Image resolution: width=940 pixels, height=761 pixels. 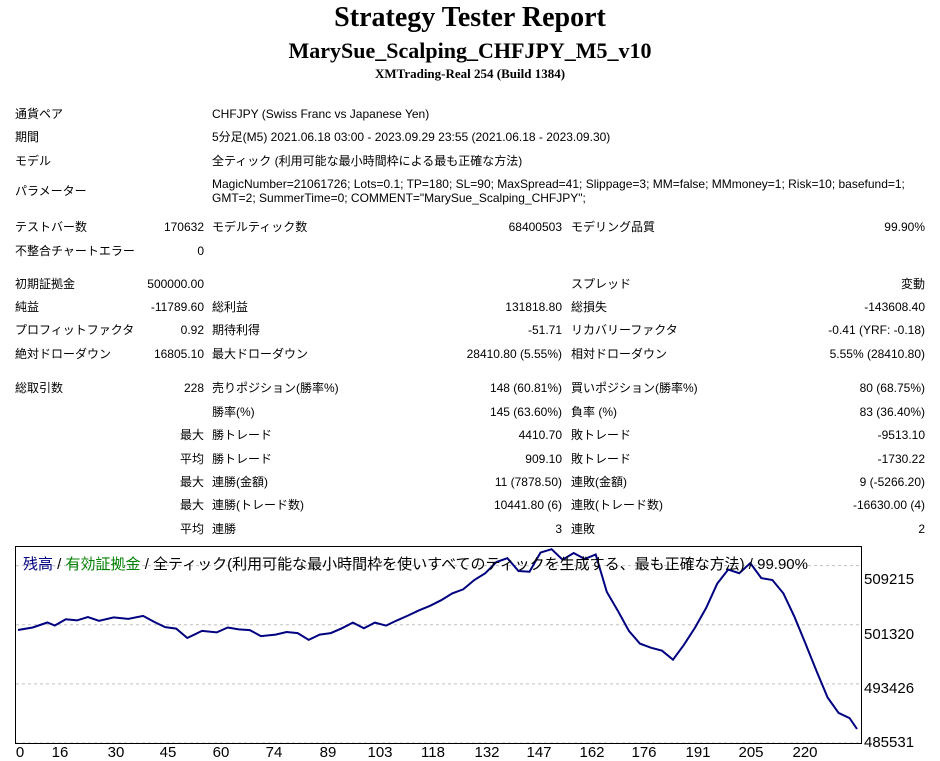 I want to click on rel-drawdown-label: 相対ドローダウン, so click(x=619, y=354).